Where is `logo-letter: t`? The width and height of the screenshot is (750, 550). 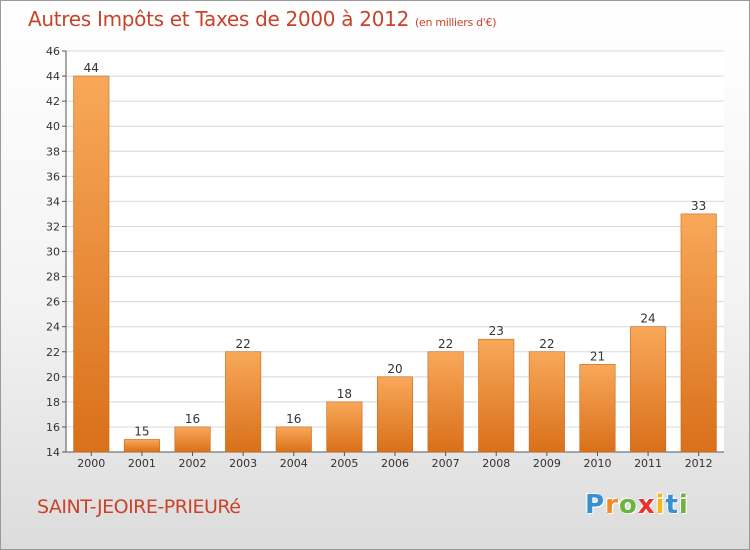 logo-letter: t is located at coordinates (672, 505).